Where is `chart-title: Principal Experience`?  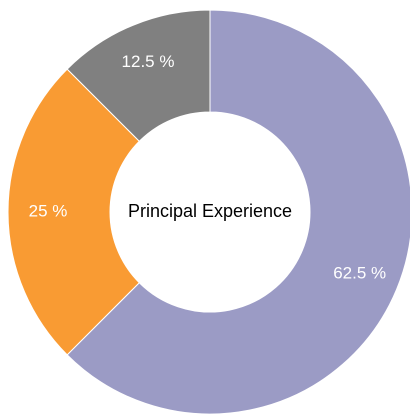
chart-title: Principal Experience is located at coordinates (210, 211).